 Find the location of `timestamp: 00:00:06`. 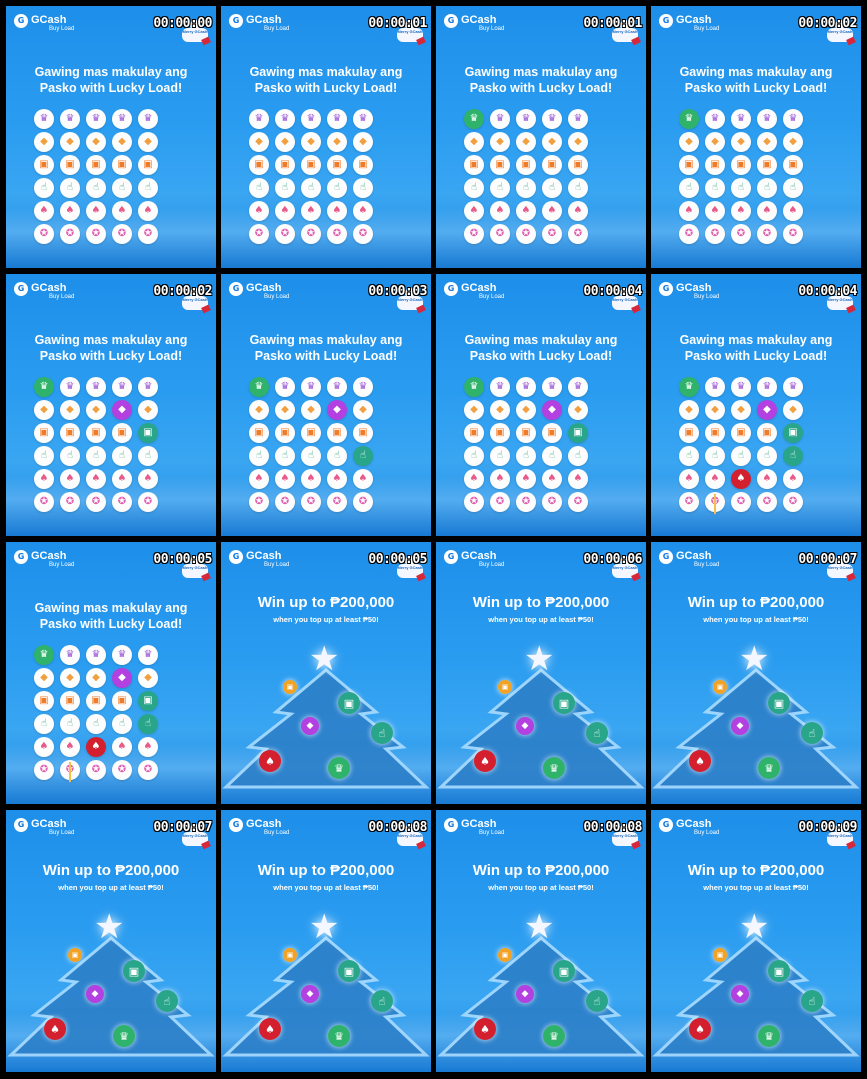

timestamp: 00:00:06 is located at coordinates (612, 559).